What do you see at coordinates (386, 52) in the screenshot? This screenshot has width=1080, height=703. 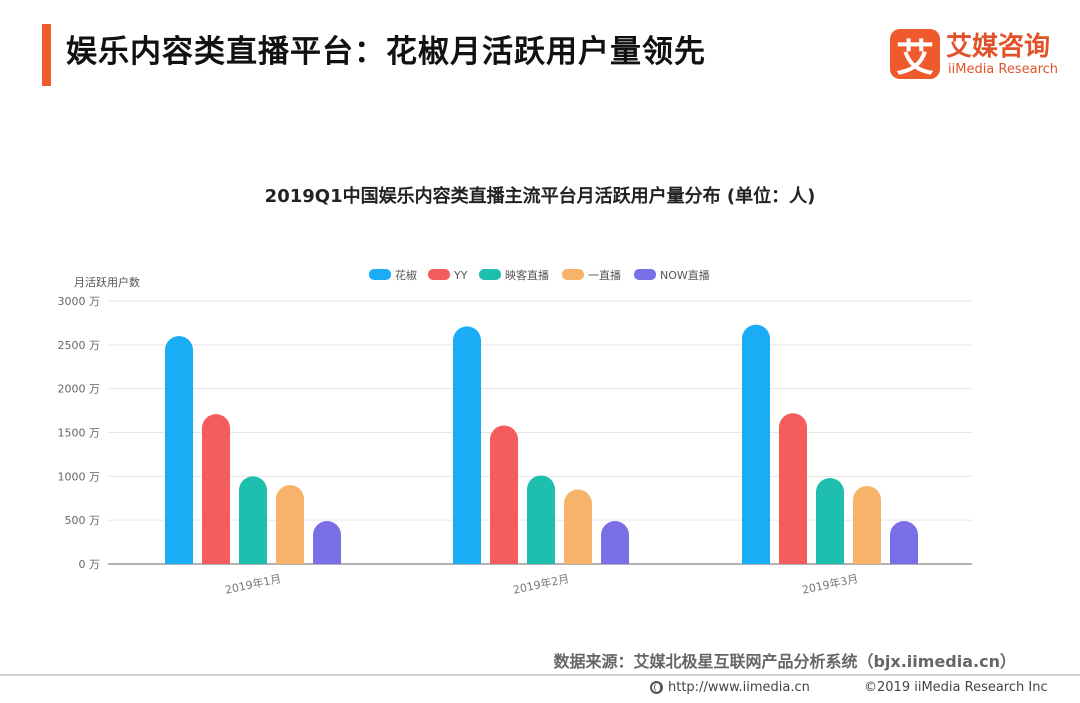 I see `page-title: 娱乐内容类直播平台：花椒月活跃用户量领先` at bounding box center [386, 52].